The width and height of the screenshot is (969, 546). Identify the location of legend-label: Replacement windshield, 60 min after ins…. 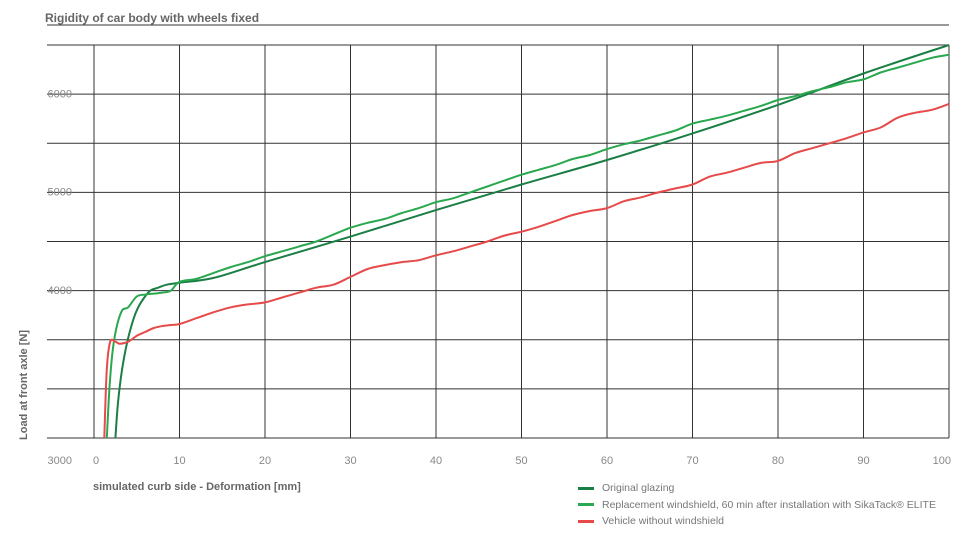
(769, 504).